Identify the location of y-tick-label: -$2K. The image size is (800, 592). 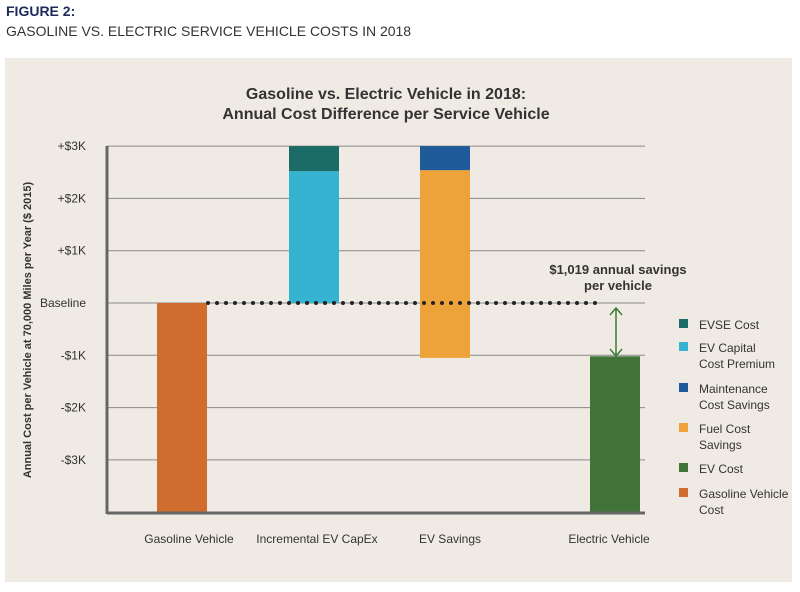
(73, 408).